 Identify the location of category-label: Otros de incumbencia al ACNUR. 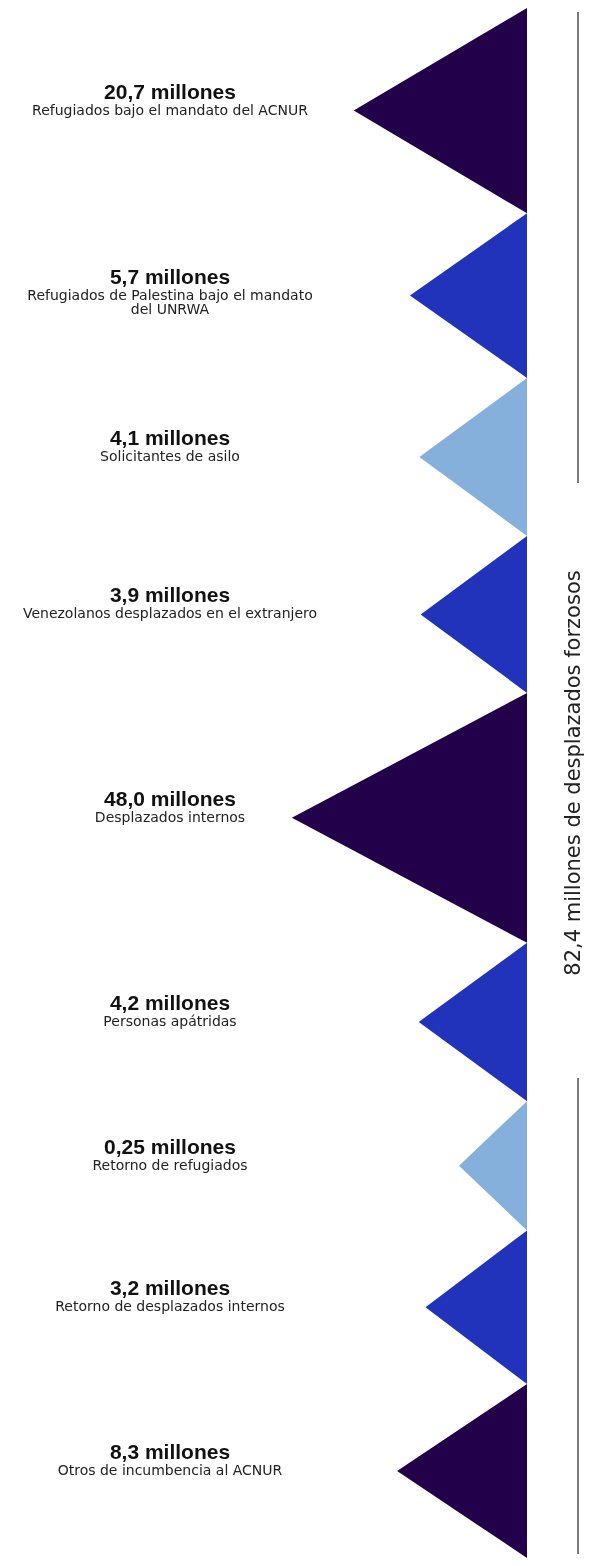
(170, 1469).